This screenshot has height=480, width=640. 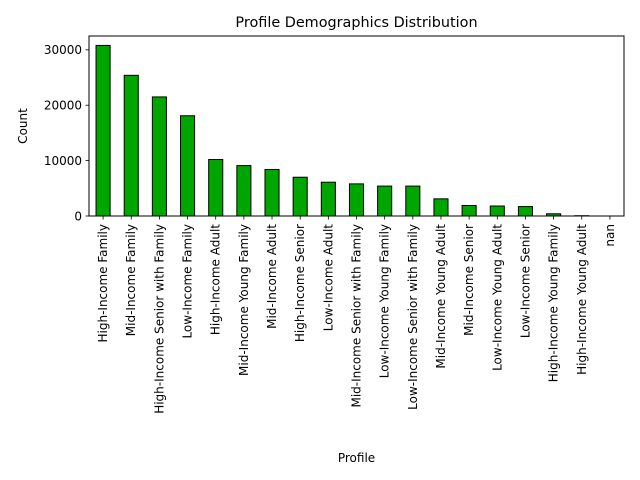 I want to click on x-axis-label: Profile, so click(x=356, y=458).